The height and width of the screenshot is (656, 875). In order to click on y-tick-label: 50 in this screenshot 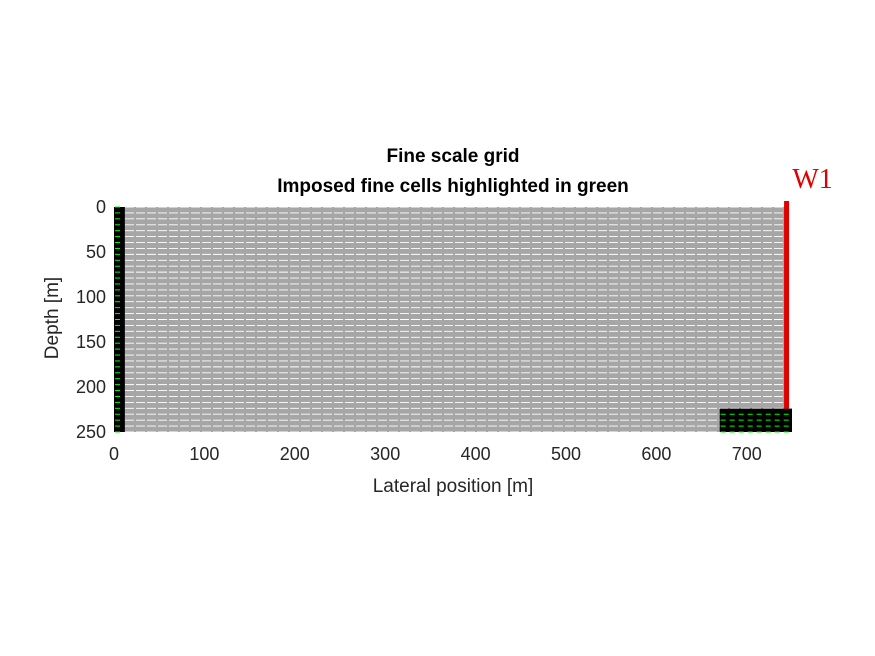, I will do `click(96, 252)`.